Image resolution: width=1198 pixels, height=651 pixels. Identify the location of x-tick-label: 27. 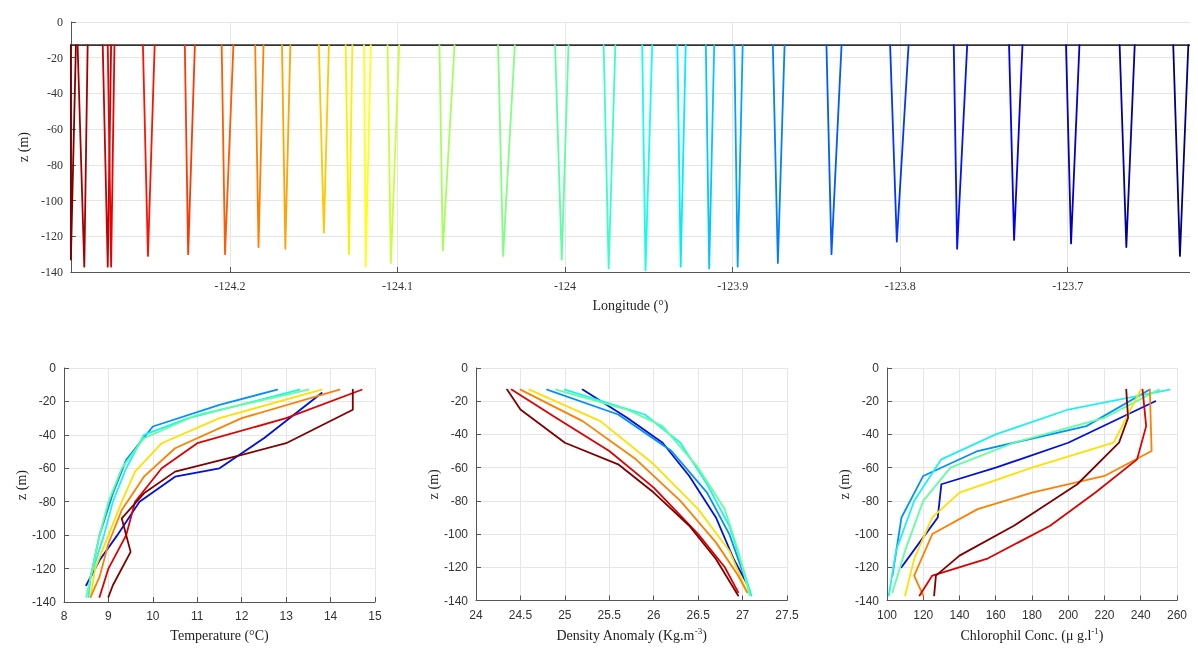
(742, 614).